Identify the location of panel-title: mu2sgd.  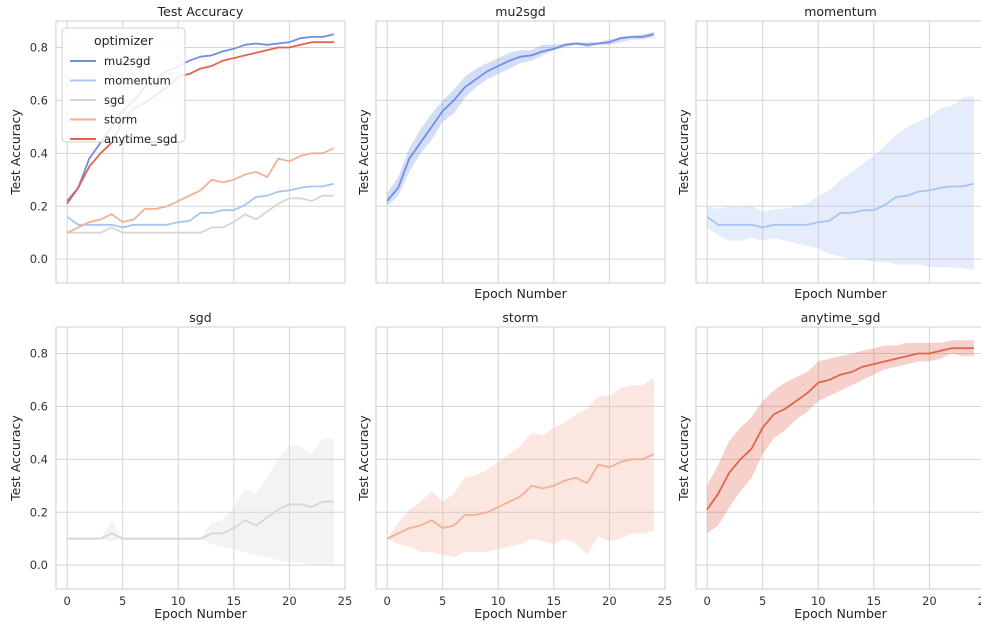
(520, 11).